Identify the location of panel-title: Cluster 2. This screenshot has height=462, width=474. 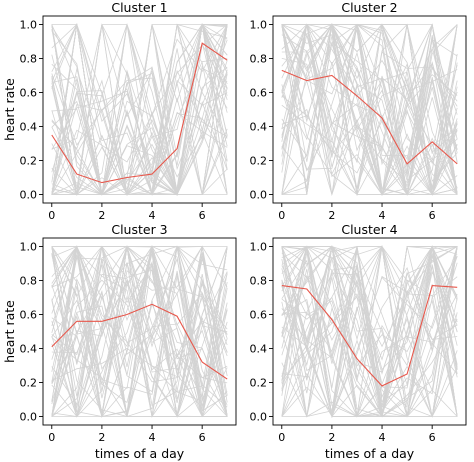
(369, 7).